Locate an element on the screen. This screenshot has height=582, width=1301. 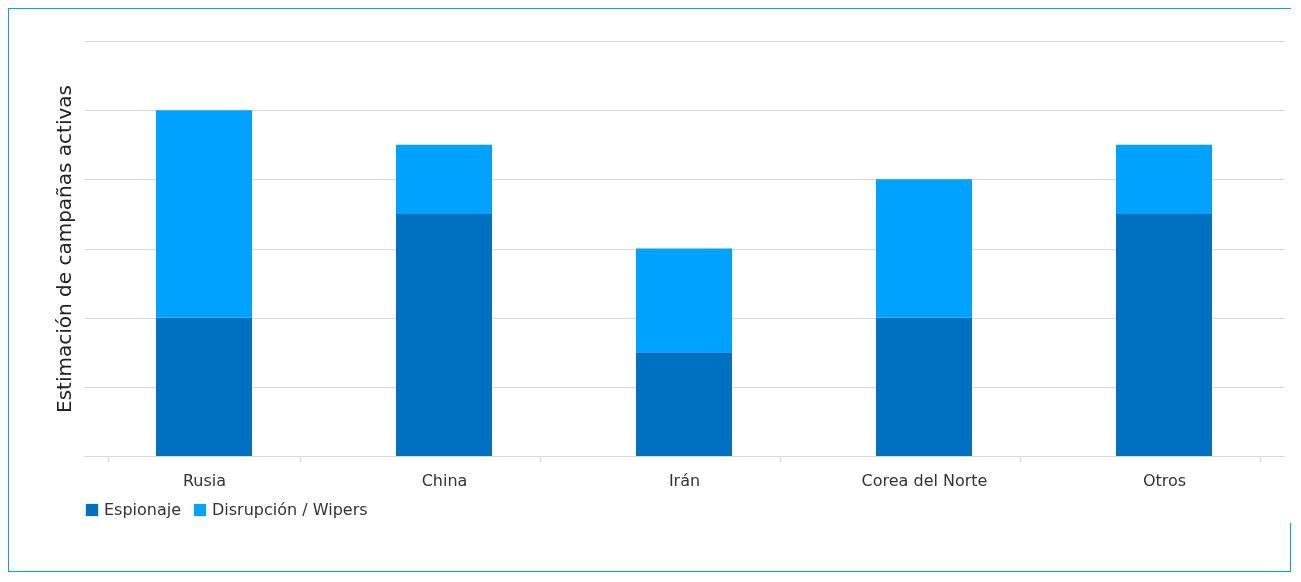
legend-label: Espionaje is located at coordinates (143, 509).